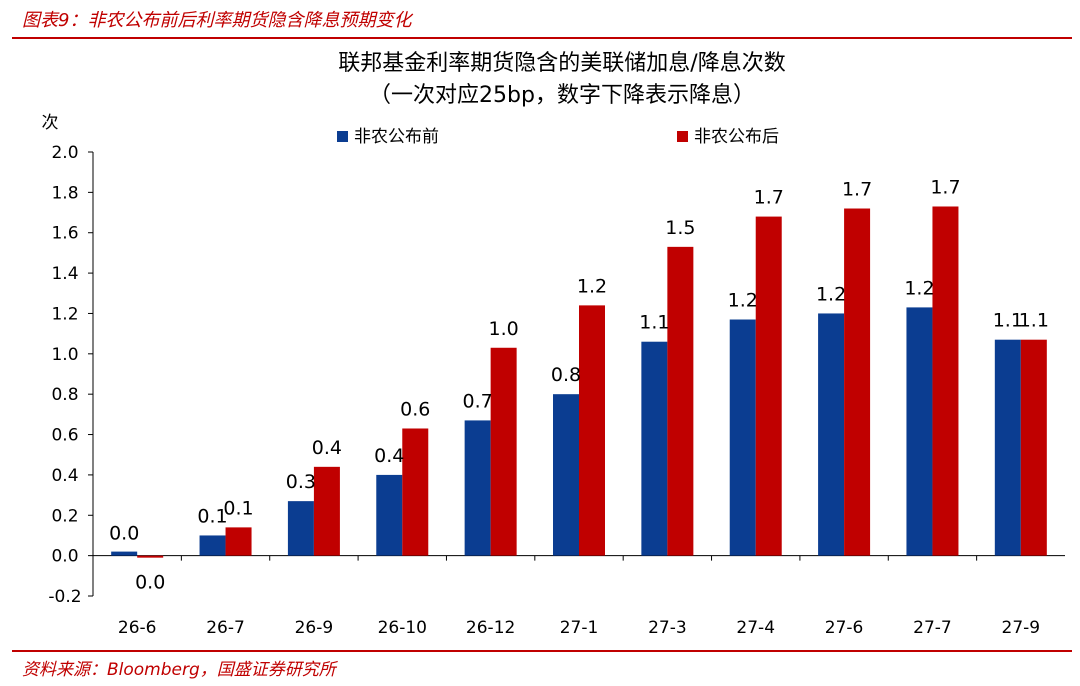 This screenshot has width=1080, height=686. I want to click on y-tick-label: 1.8, so click(64, 193).